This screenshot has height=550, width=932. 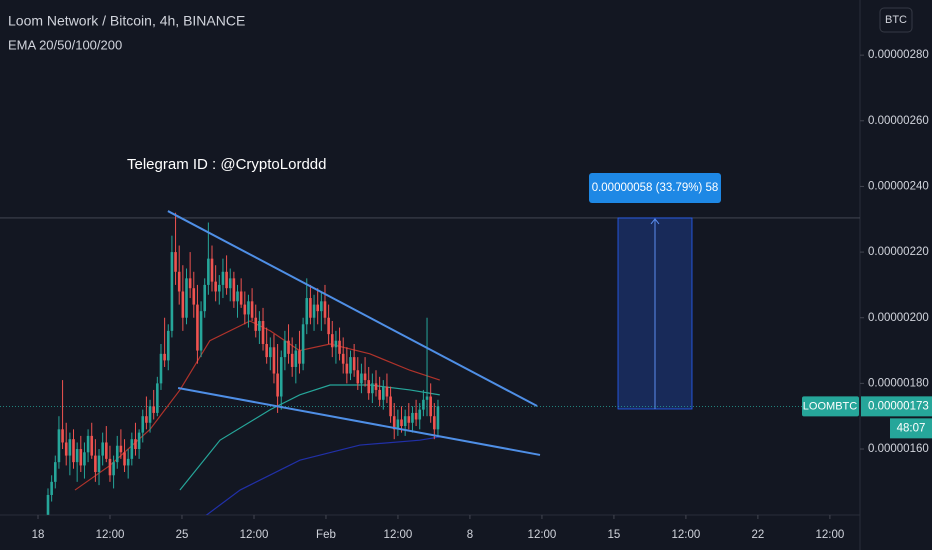 What do you see at coordinates (898, 252) in the screenshot?
I see `y-tick-label: 0.00000220` at bounding box center [898, 252].